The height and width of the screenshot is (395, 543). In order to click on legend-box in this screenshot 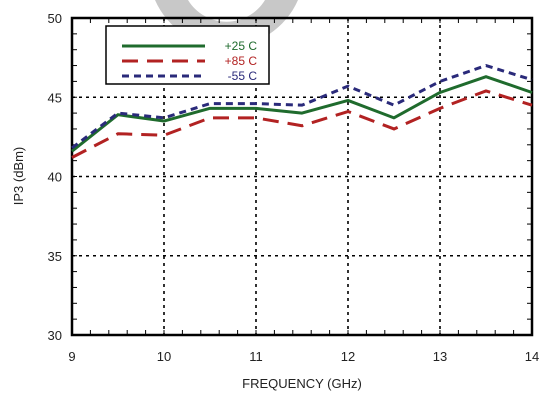, I will do `click(187, 55)`.